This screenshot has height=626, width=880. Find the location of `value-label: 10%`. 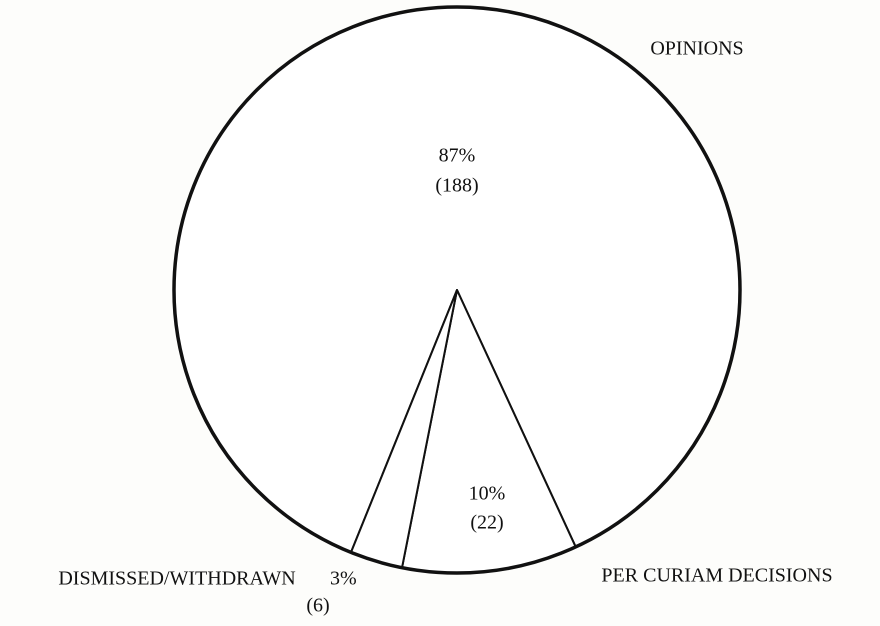

value-label: 10% is located at coordinates (487, 494).